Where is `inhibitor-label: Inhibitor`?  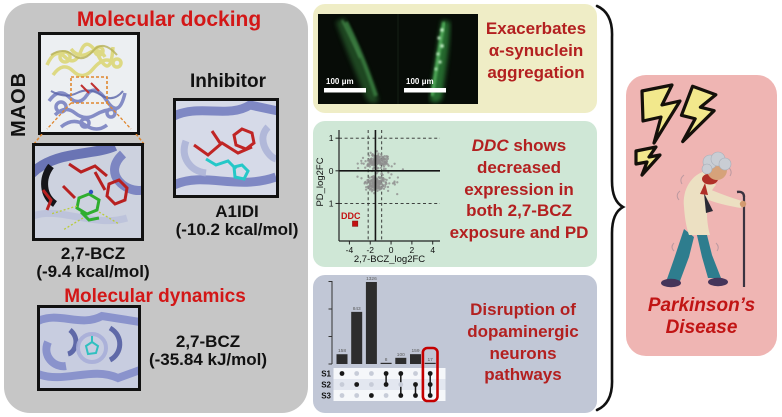 inhibitor-label: Inhibitor is located at coordinates (228, 81).